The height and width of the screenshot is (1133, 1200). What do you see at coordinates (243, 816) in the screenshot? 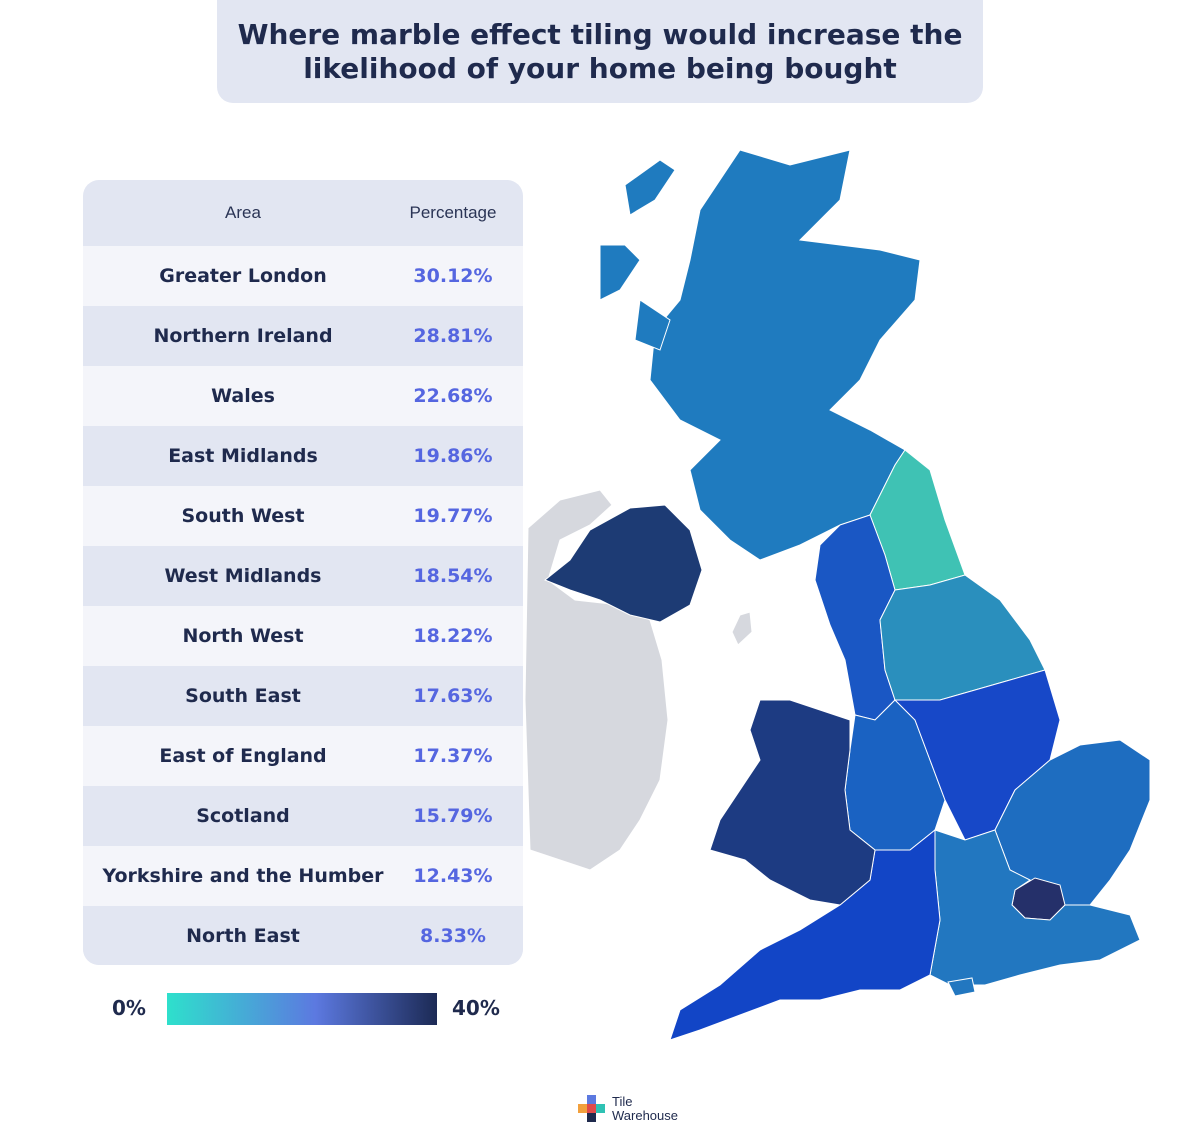
I see `cell-area: Scotland` at bounding box center [243, 816].